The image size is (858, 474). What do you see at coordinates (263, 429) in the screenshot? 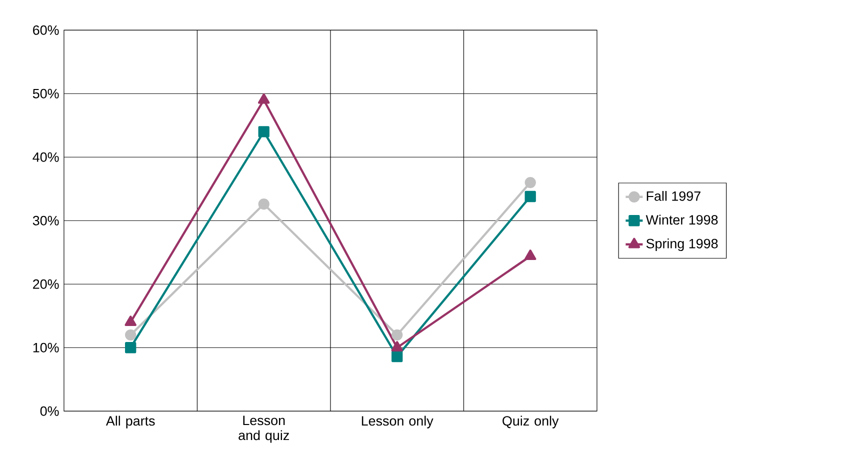
I see `x-tick-label: Lesson and quiz` at bounding box center [263, 429].